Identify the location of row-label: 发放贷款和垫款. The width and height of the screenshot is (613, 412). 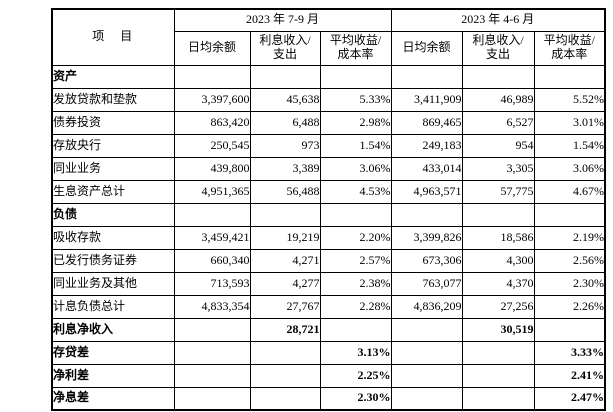
(113, 99).